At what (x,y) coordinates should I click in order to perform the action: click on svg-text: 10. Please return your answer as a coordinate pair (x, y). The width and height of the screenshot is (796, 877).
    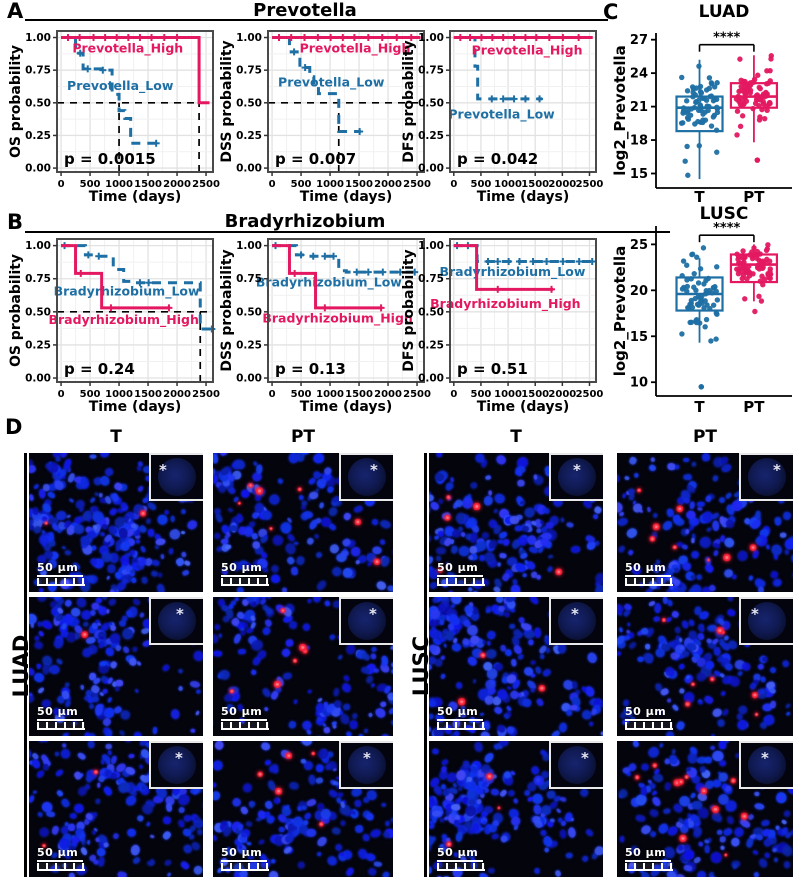
    Looking at the image, I should click on (639, 383).